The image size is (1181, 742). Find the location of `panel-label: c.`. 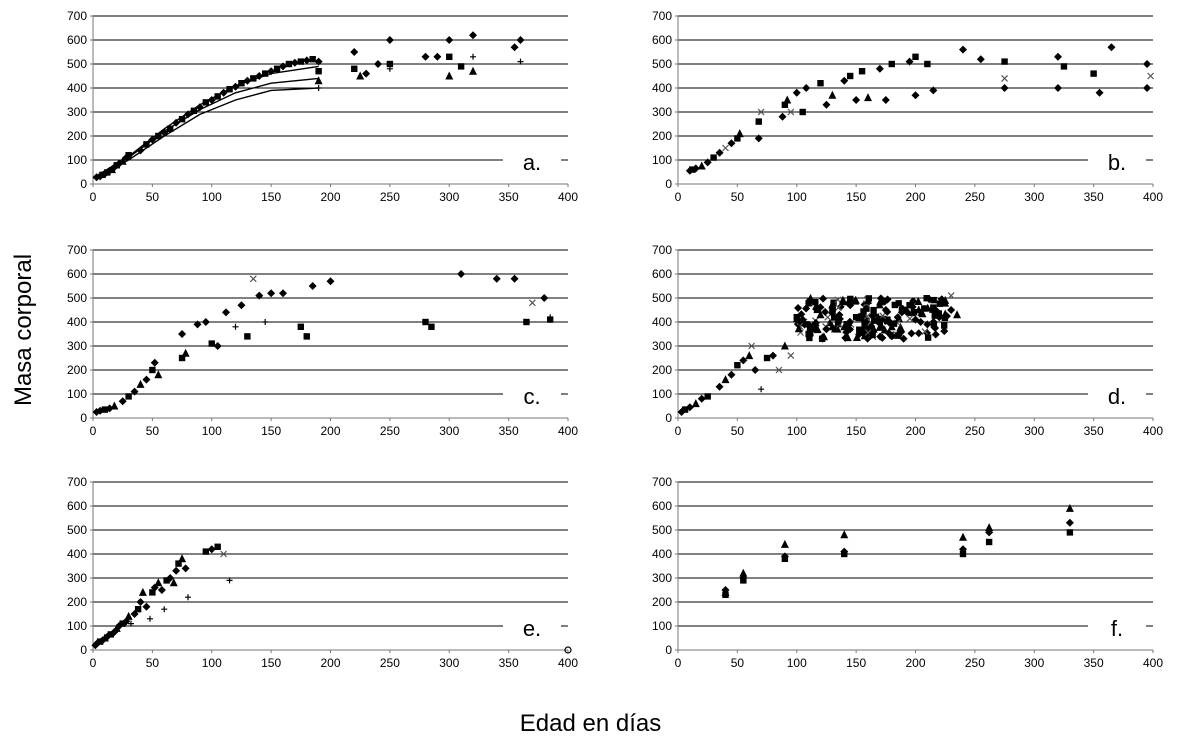

panel-label: c. is located at coordinates (531, 396).